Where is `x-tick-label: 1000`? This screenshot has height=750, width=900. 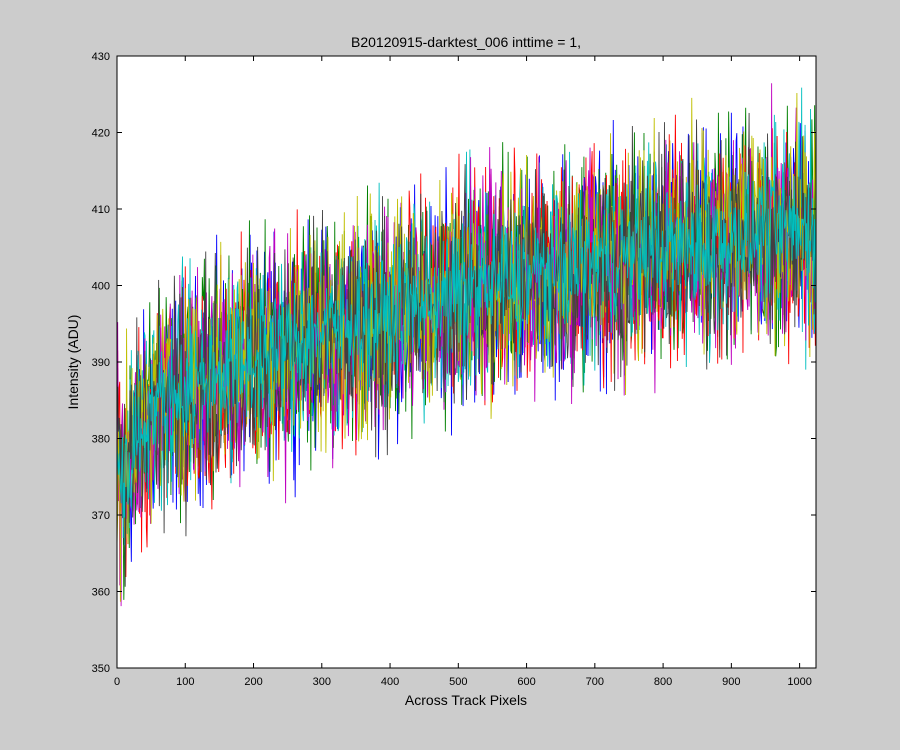
x-tick-label: 1000 is located at coordinates (799, 682).